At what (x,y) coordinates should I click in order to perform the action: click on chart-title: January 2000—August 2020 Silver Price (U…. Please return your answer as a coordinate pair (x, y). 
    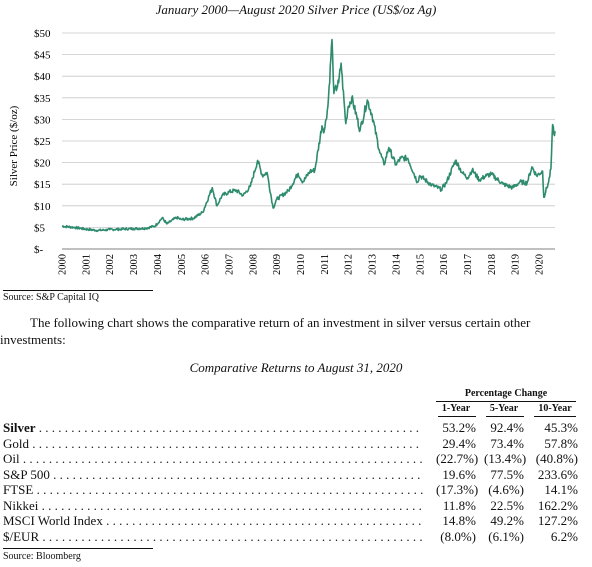
    Looking at the image, I should click on (296, 9).